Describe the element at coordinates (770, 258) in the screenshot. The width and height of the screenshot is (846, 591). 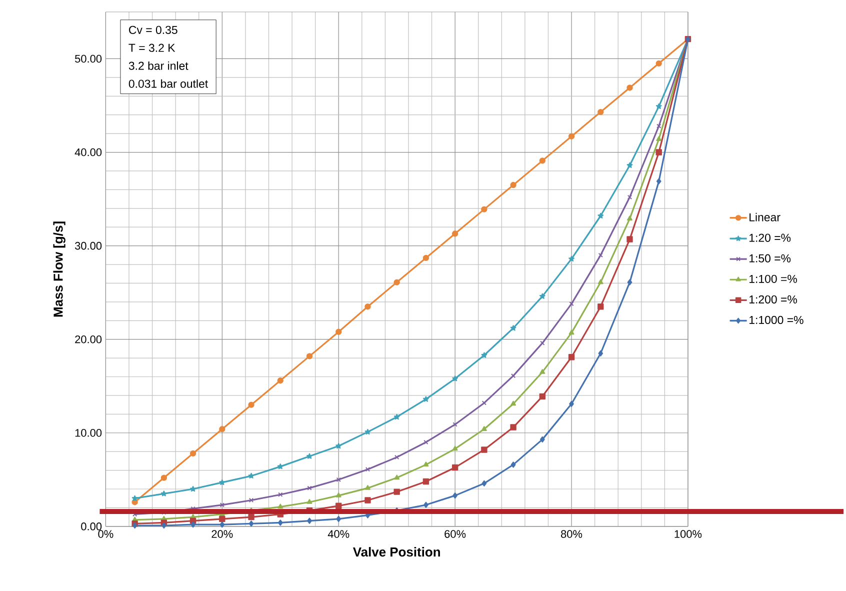
I see `legend-label: 1:50 =%` at that location.